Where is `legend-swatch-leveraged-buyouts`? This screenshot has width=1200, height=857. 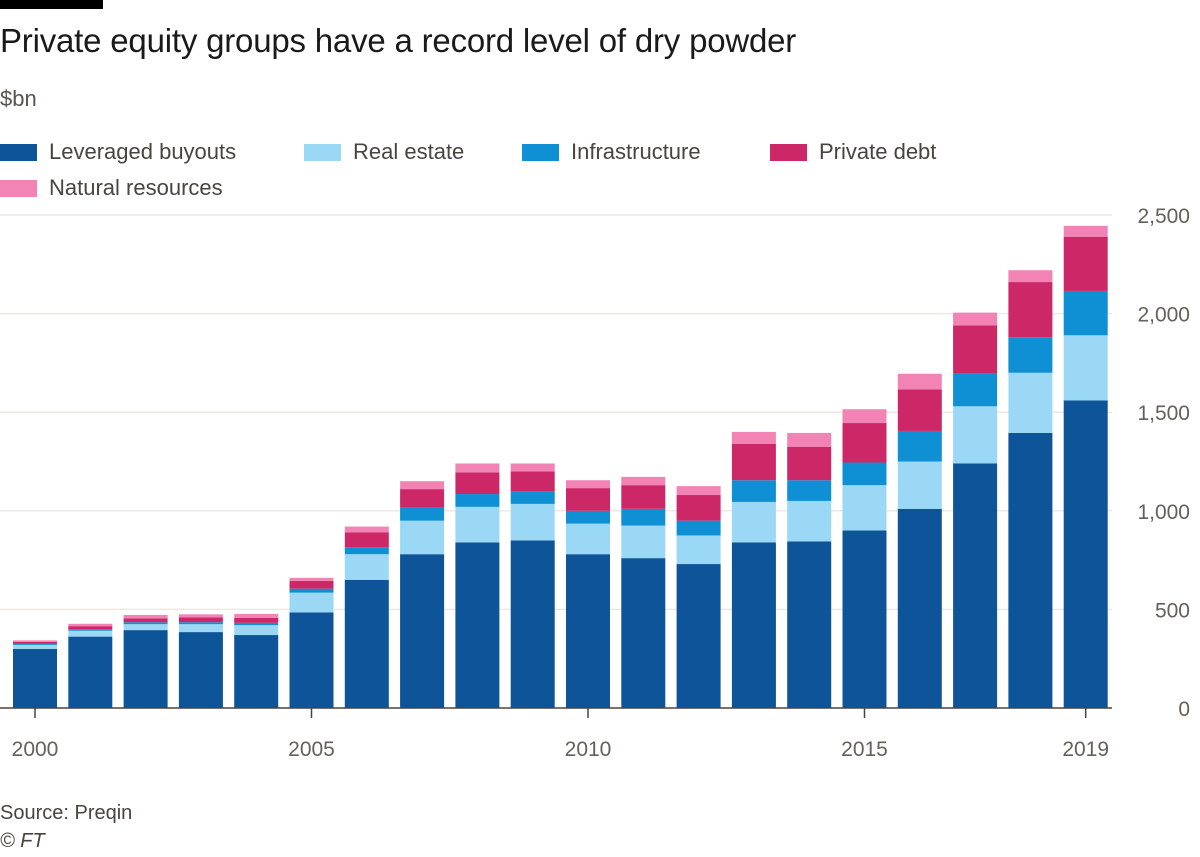
legend-swatch-leveraged-buyouts is located at coordinates (18, 152).